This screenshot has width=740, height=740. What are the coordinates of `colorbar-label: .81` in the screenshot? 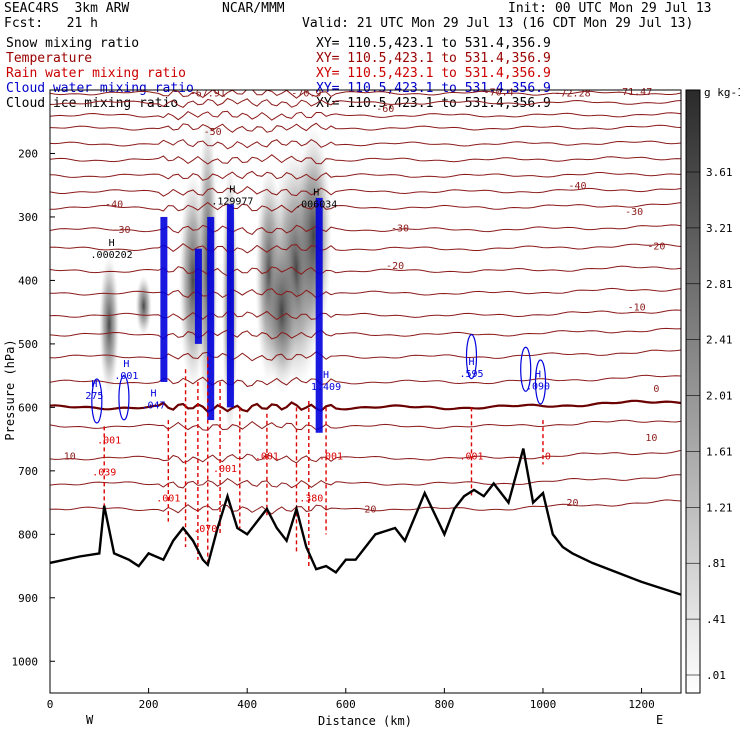 It's located at (716, 563).